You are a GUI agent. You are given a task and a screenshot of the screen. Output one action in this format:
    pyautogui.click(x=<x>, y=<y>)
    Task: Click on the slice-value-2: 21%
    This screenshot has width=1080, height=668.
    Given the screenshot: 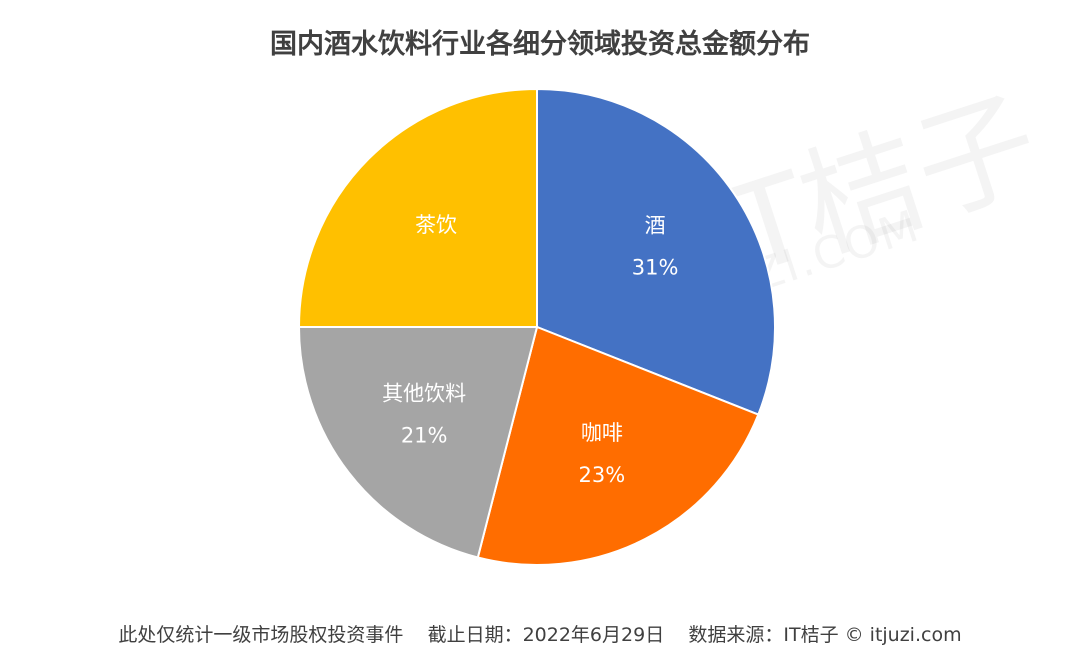 What is the action you would take?
    pyautogui.click(x=424, y=436)
    